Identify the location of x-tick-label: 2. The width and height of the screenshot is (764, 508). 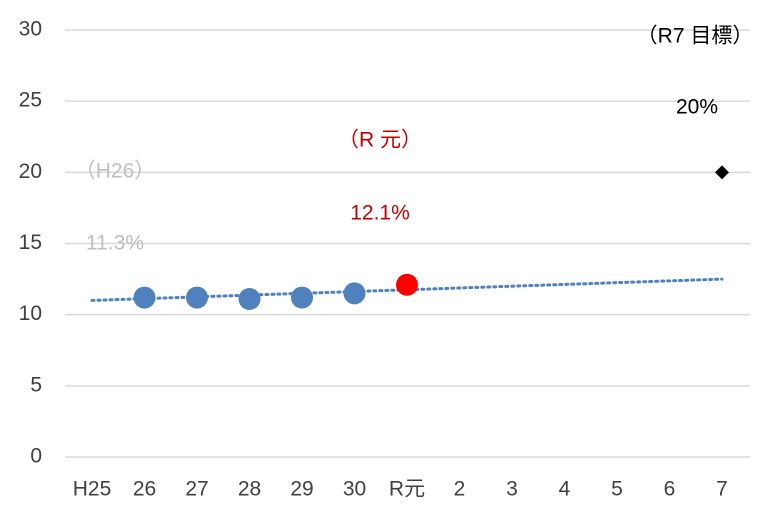
(460, 489).